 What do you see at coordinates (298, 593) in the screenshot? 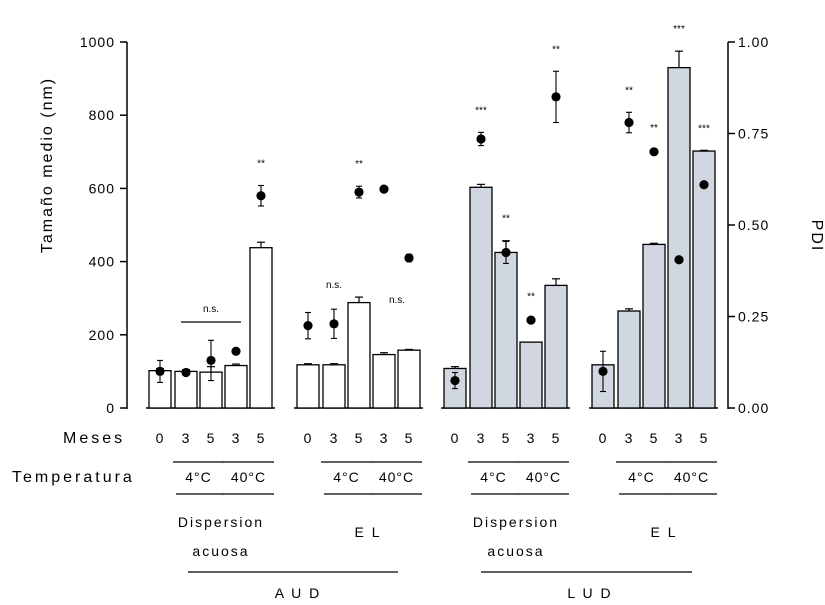
I see `main-group-label: A U D` at bounding box center [298, 593].